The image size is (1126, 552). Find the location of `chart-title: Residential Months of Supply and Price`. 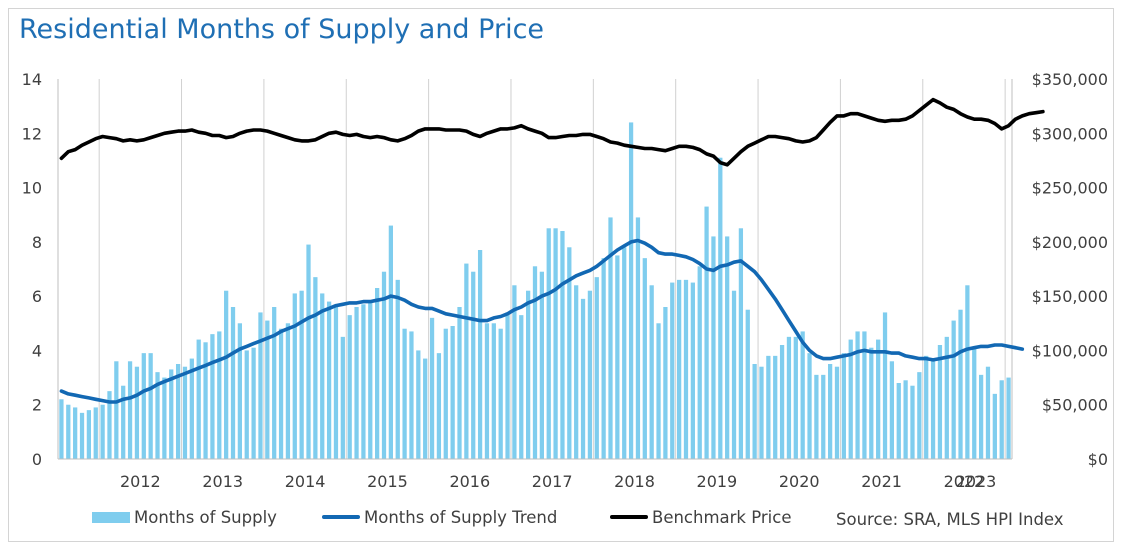

chart-title: Residential Months of Supply and Price is located at coordinates (282, 29).